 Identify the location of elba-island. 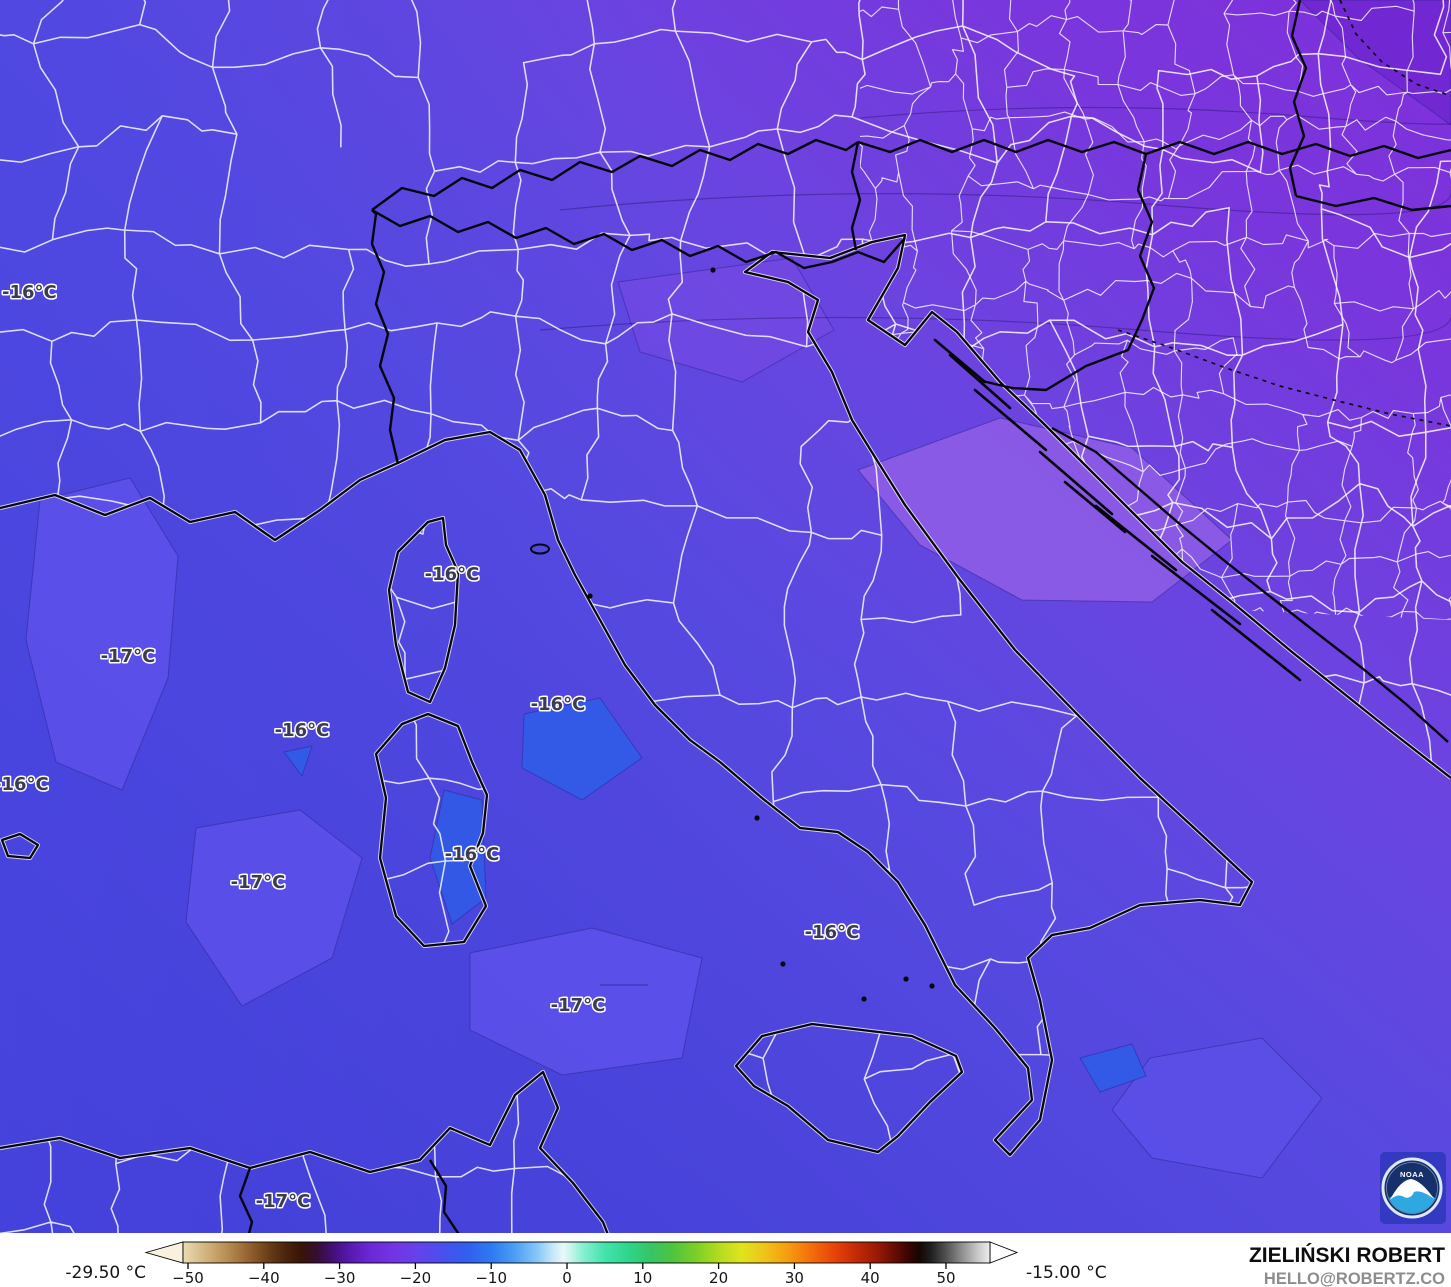
(540, 549).